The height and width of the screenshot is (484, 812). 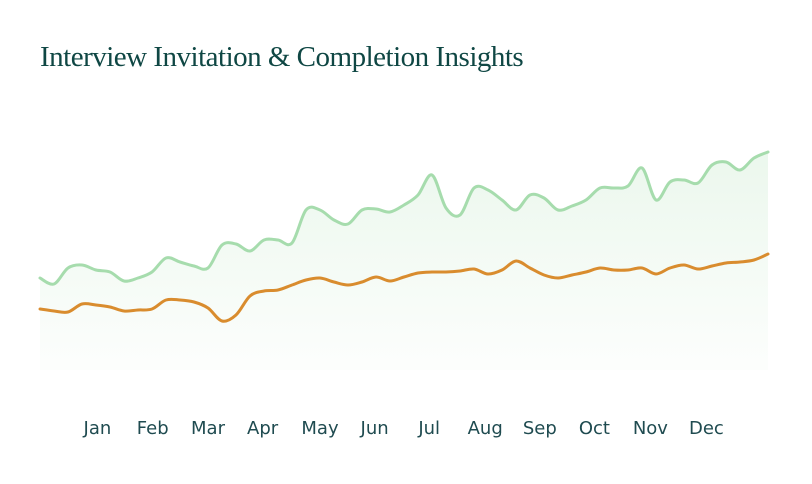 What do you see at coordinates (540, 428) in the screenshot?
I see `x-tick-label: Sep` at bounding box center [540, 428].